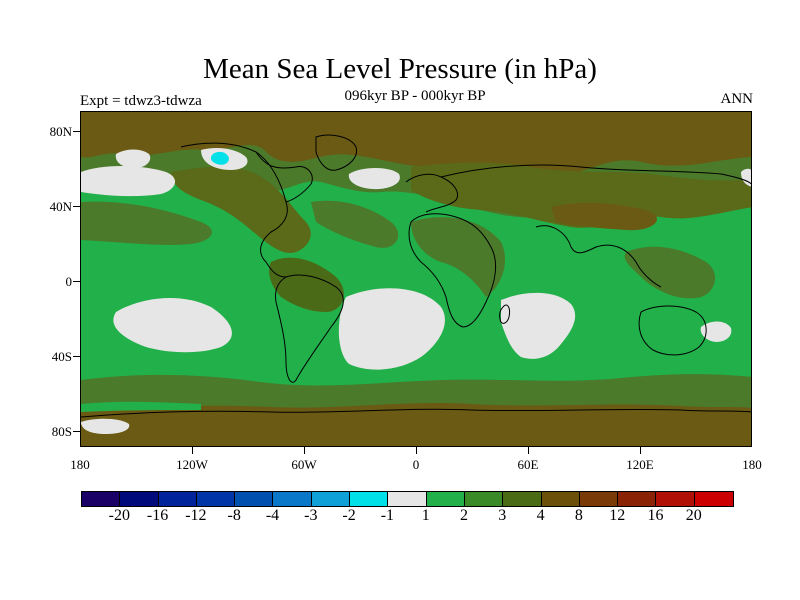  I want to click on north-america-region, so click(241, 209).